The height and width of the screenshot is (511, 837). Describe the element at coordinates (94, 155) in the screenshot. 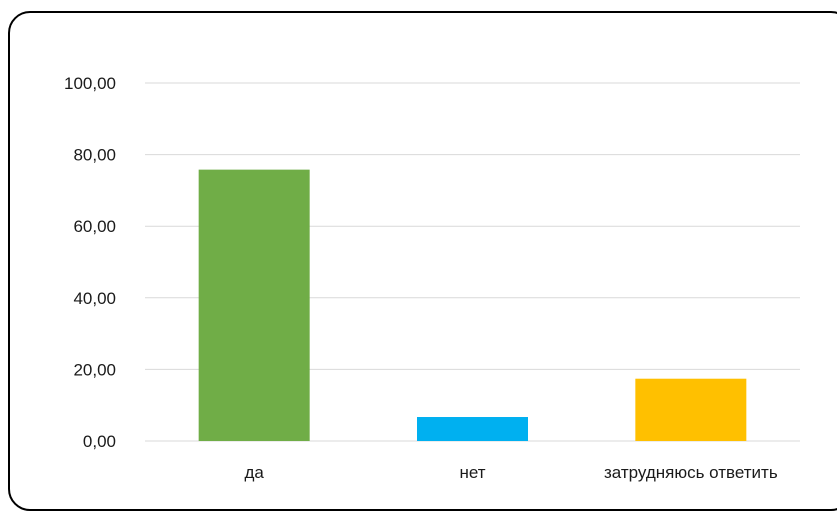

I see `y-tick-label: 80,00` at that location.